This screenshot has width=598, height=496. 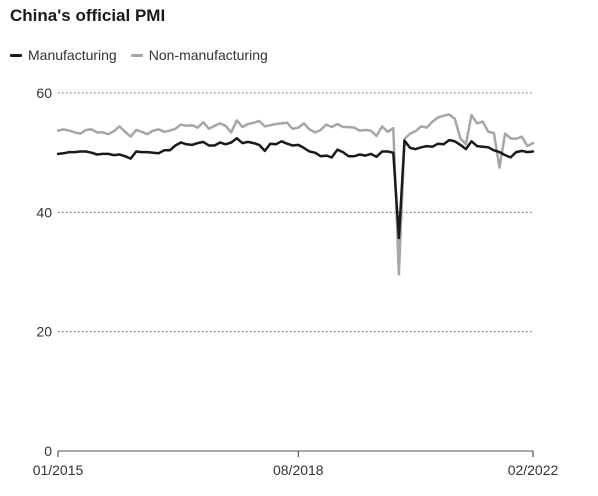 I want to click on y-tick-label: 20, so click(x=44, y=332).